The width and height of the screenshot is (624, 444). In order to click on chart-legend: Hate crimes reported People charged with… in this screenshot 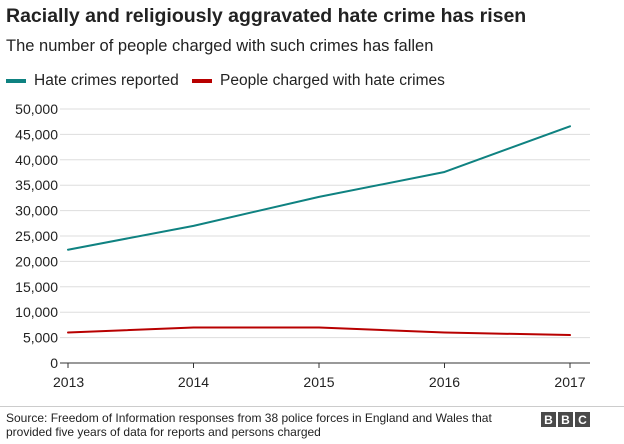, I will do `click(312, 83)`.